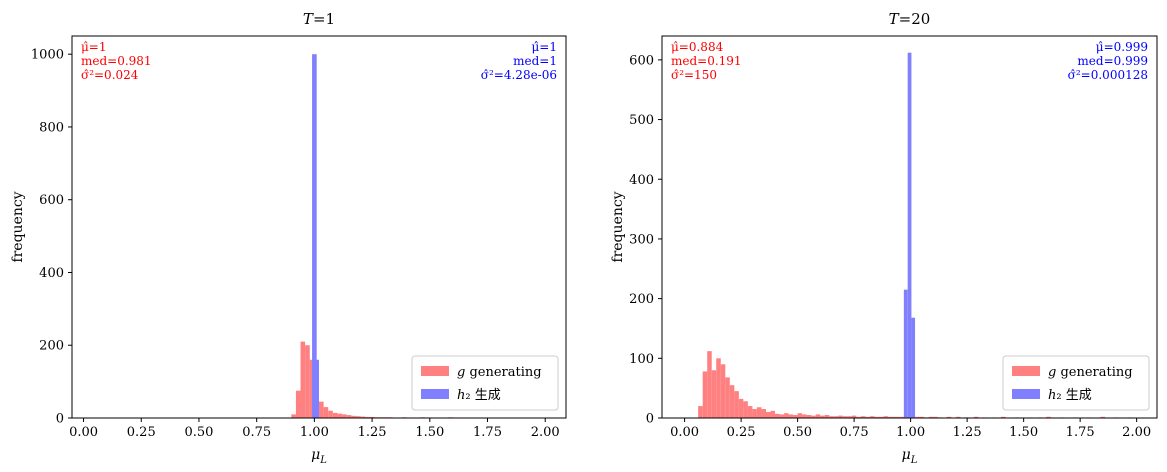 The height and width of the screenshot is (472, 1167). I want to click on panel-title: T=1, so click(319, 19).